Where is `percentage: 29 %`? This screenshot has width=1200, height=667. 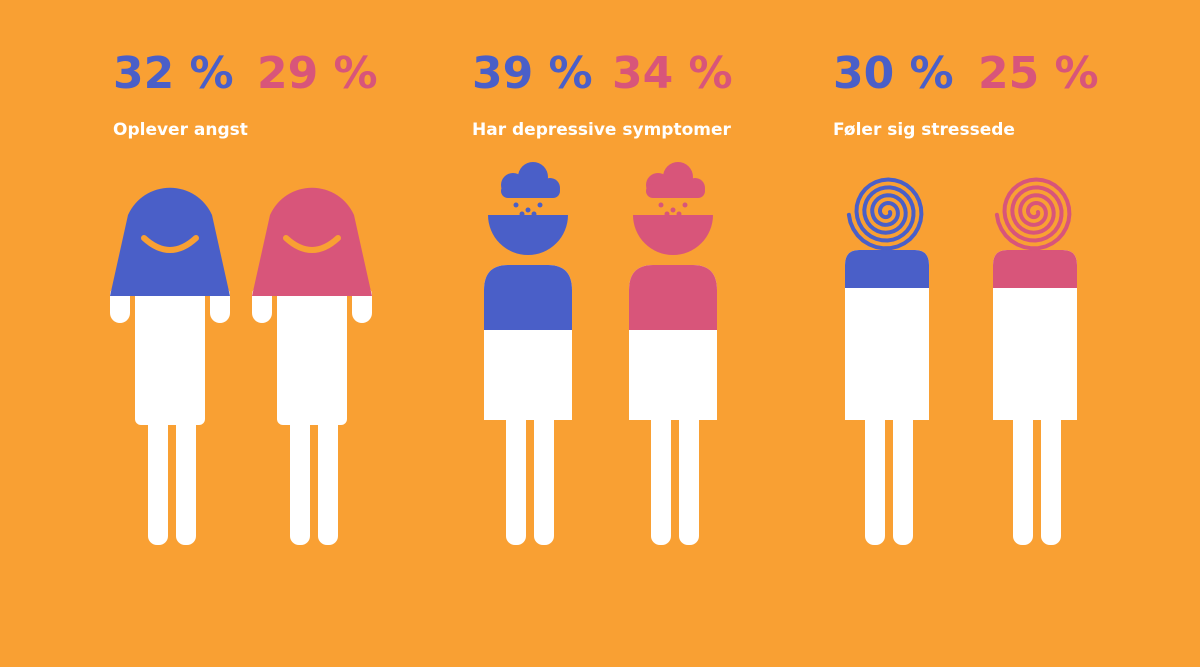
percentage: 29 % is located at coordinates (317, 73).